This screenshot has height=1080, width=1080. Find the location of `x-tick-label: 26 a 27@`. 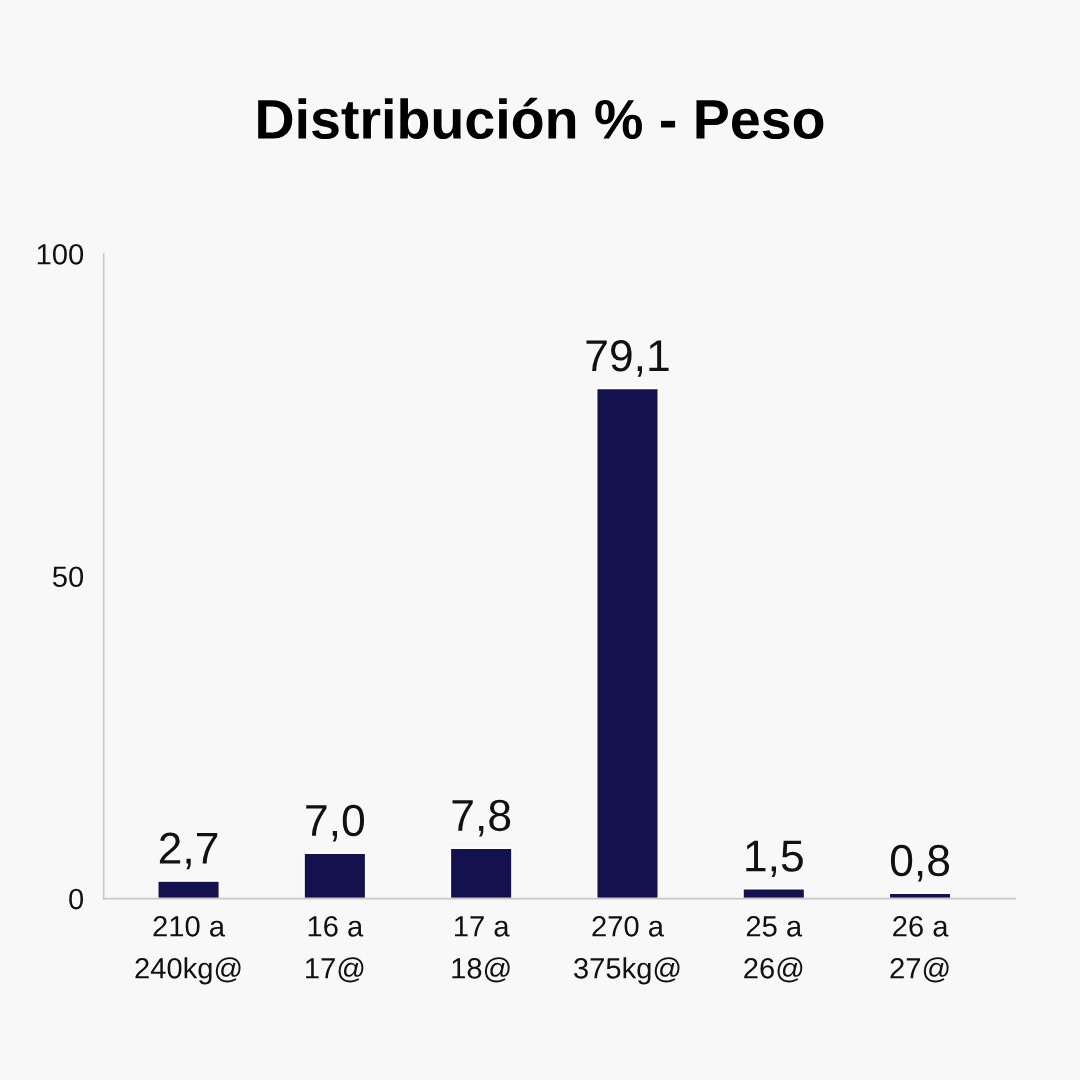

x-tick-label: 26 a 27@ is located at coordinates (919, 949).